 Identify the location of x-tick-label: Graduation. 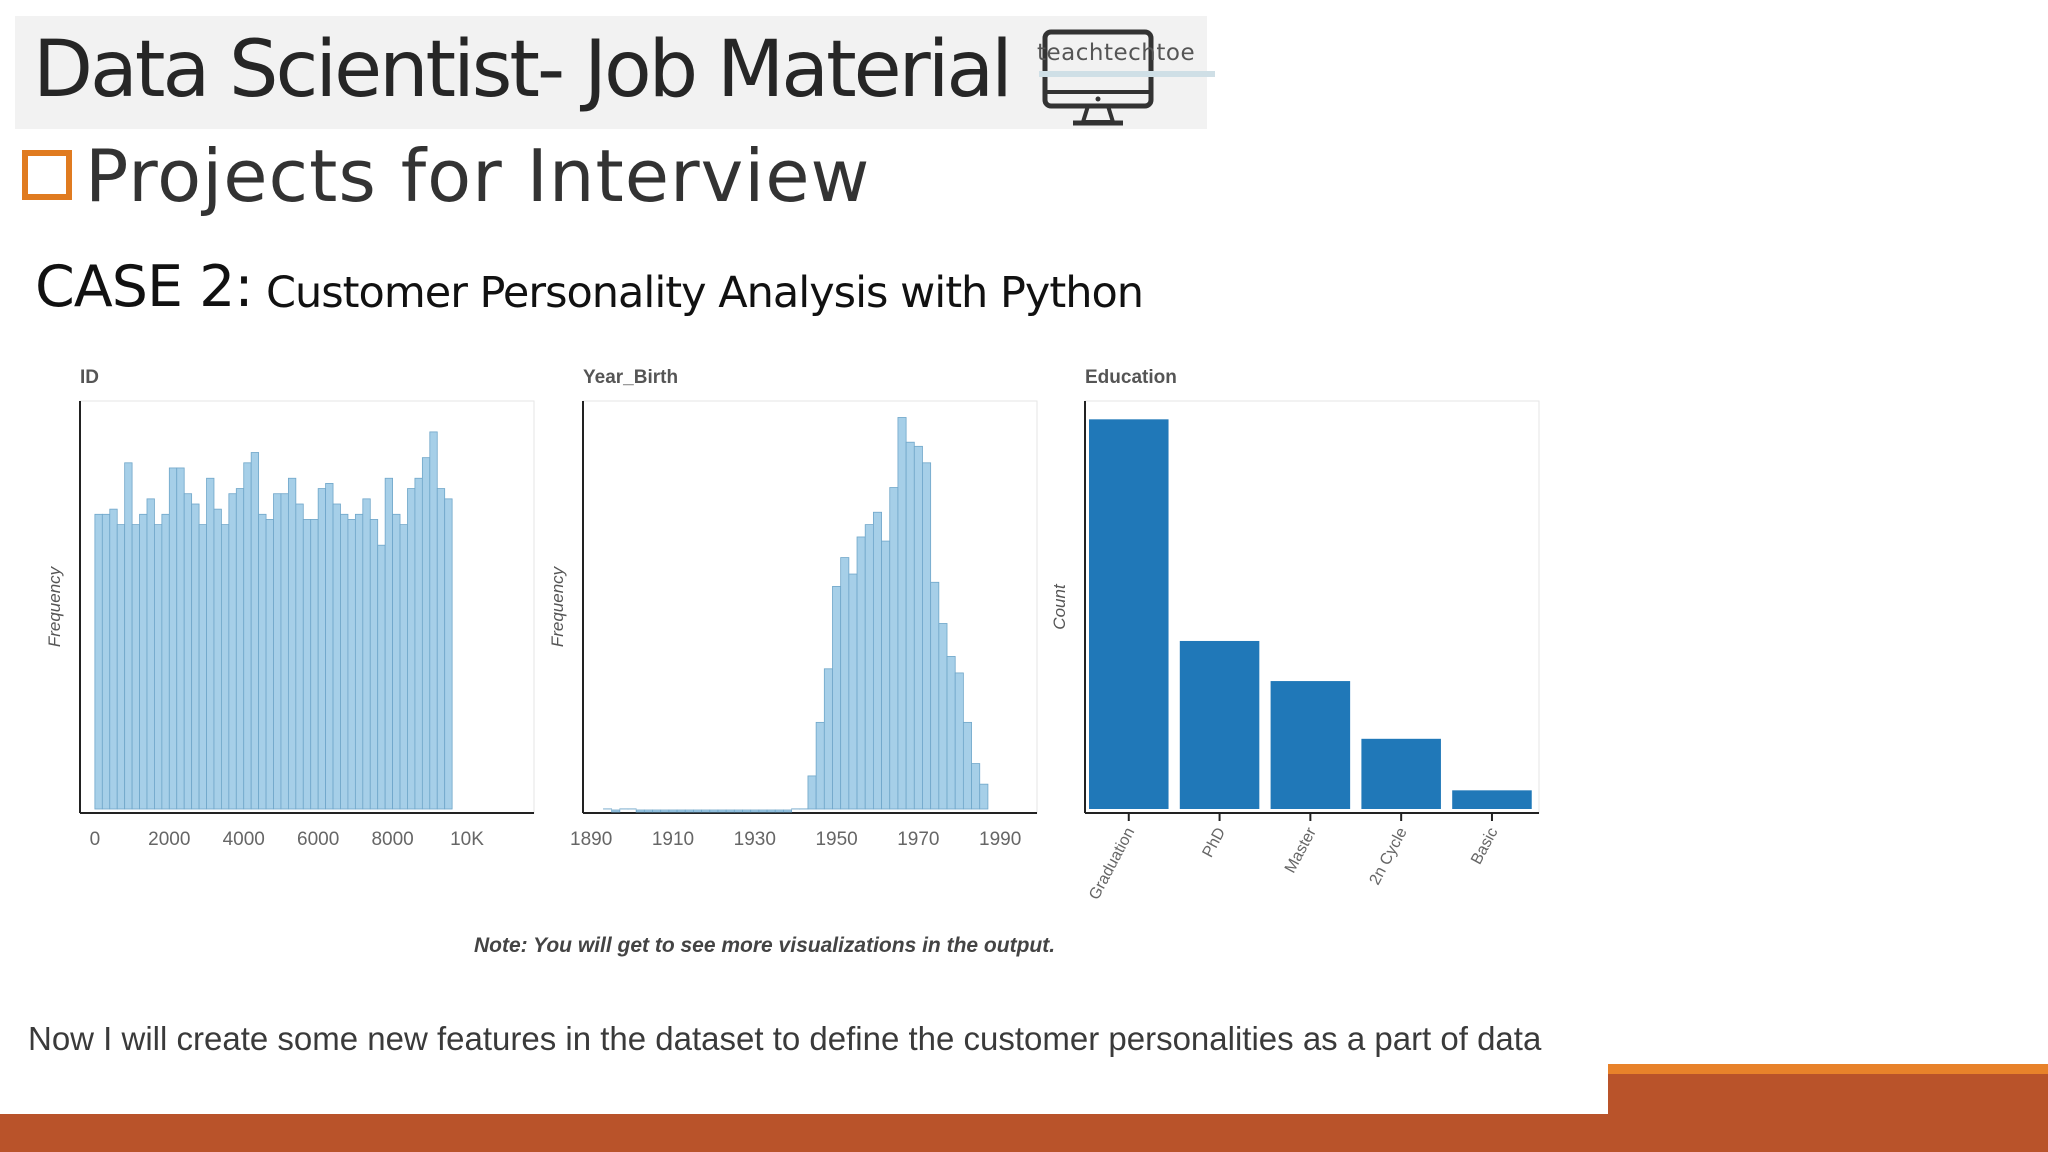
(1112, 864).